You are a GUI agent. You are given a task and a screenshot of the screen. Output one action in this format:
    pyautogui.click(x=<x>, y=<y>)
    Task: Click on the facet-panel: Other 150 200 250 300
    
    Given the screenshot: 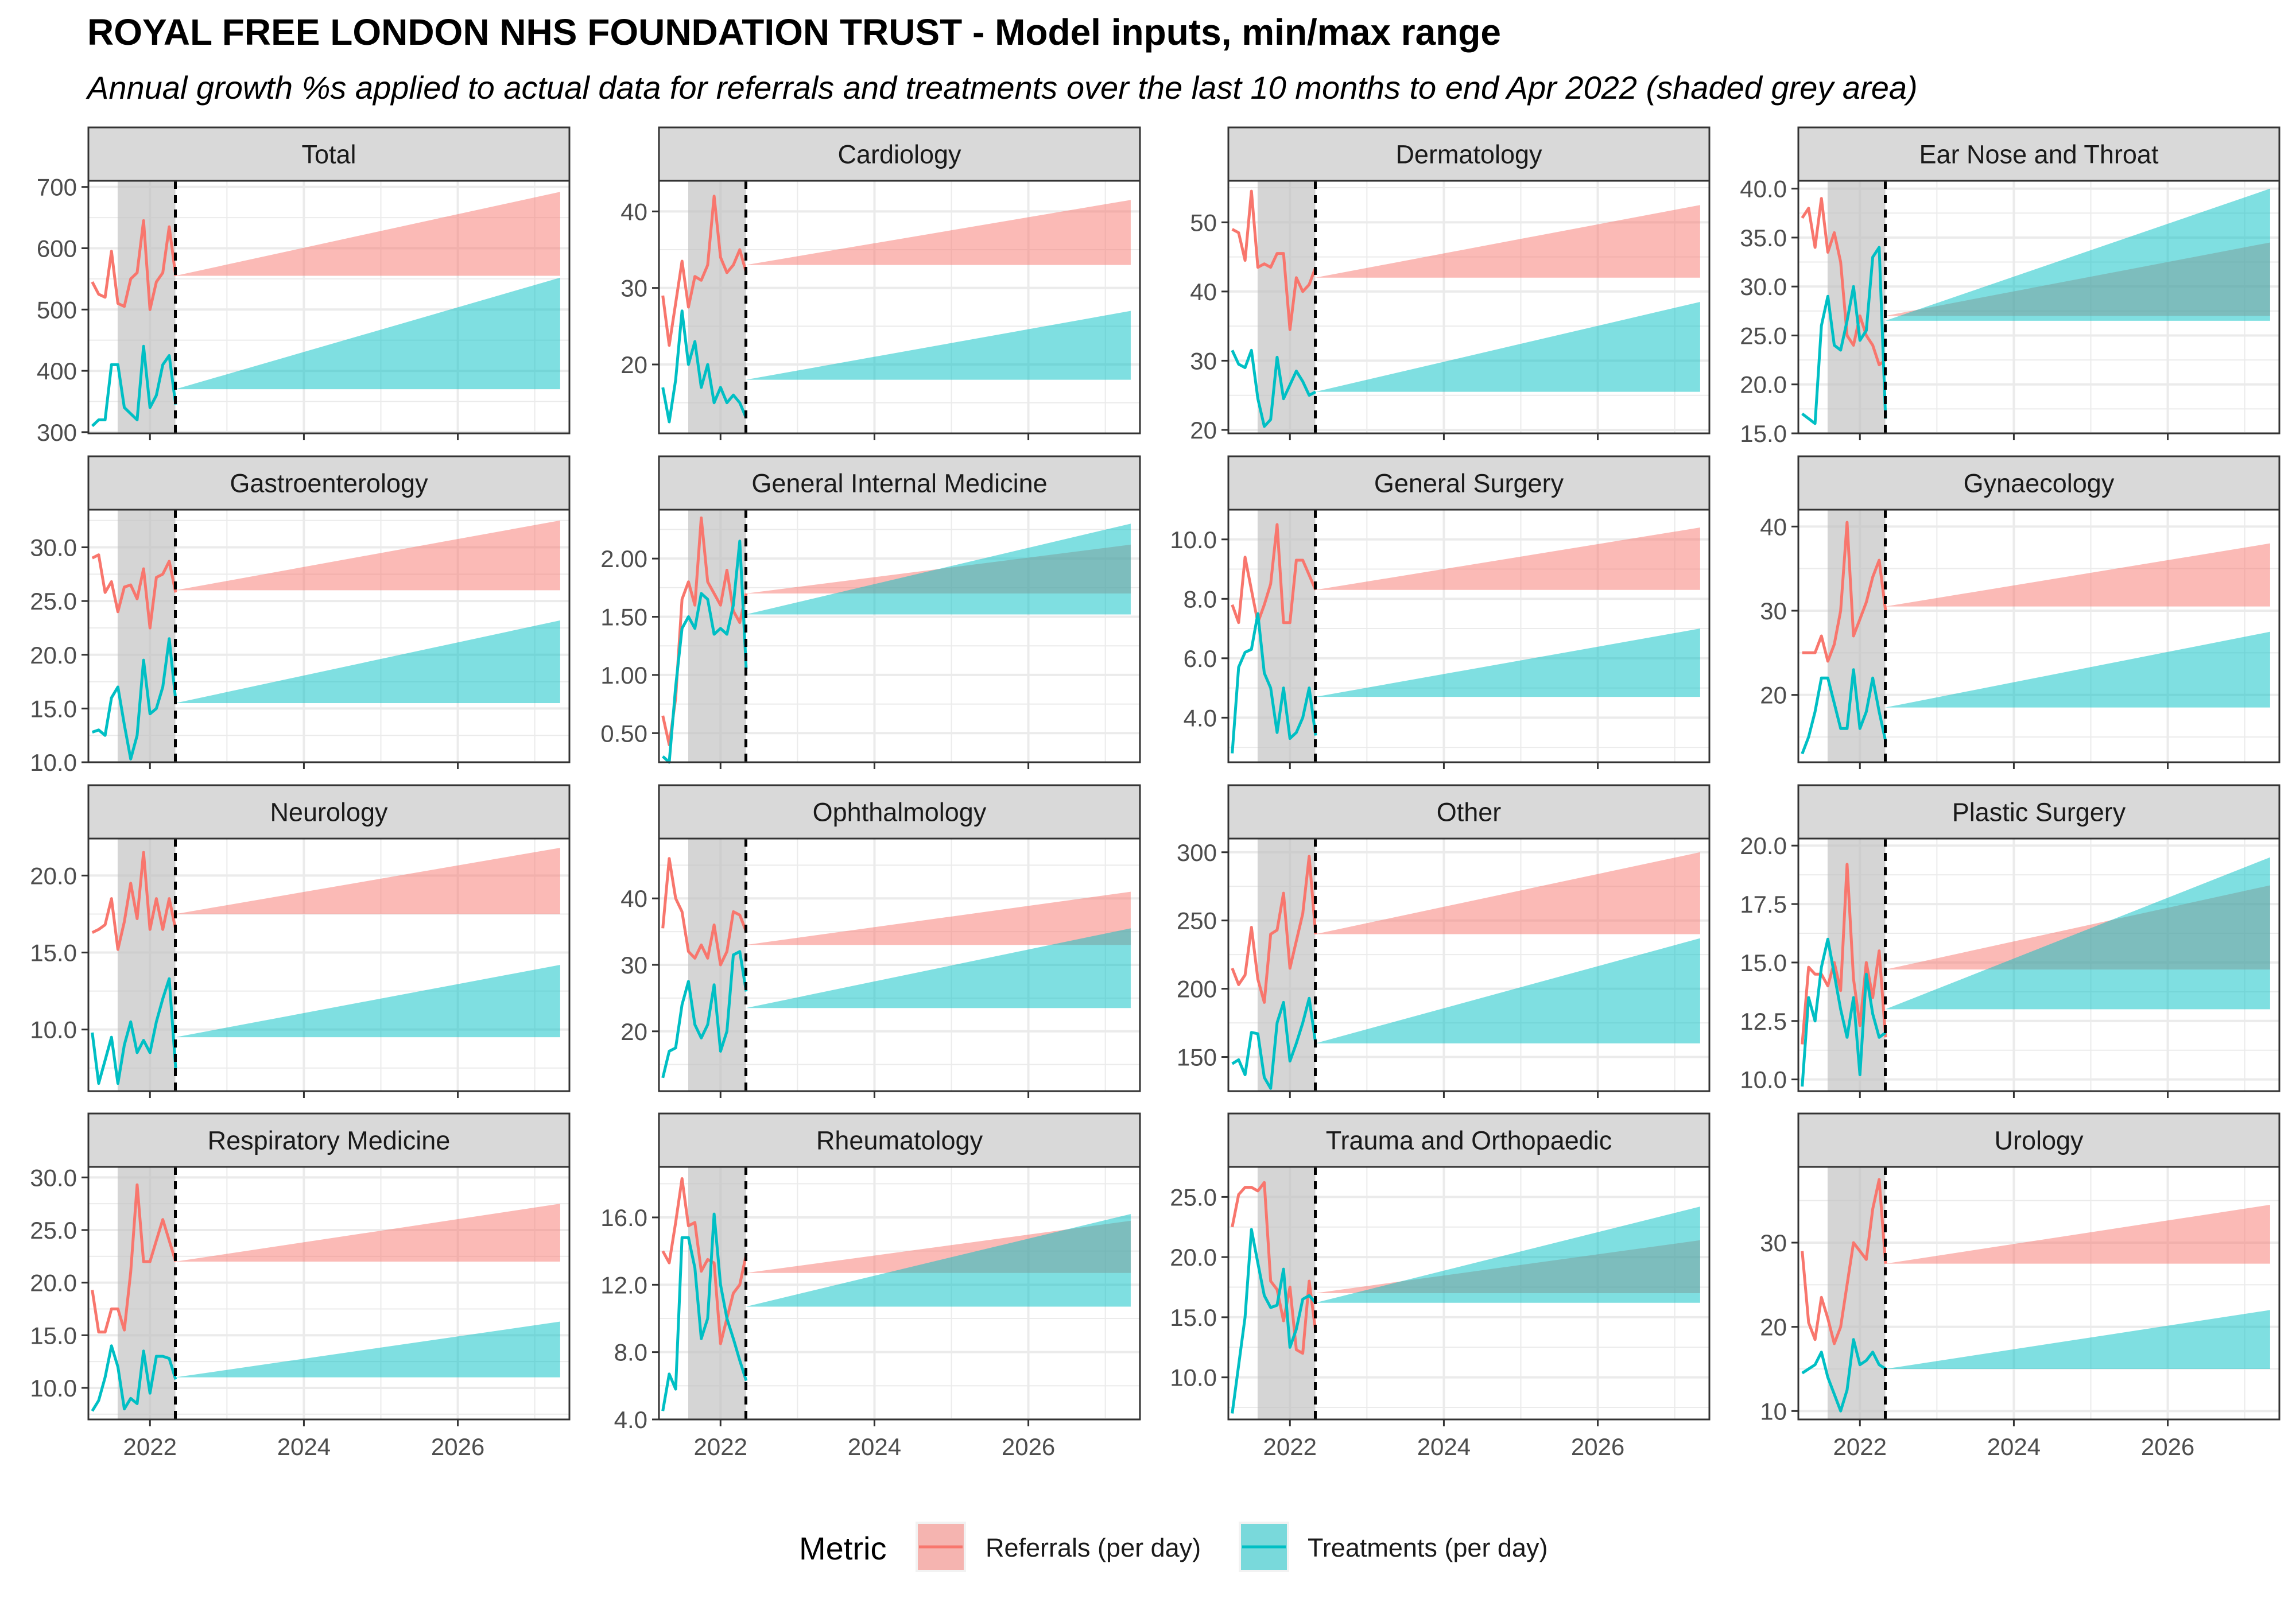 What is the action you would take?
    pyautogui.click(x=1444, y=941)
    